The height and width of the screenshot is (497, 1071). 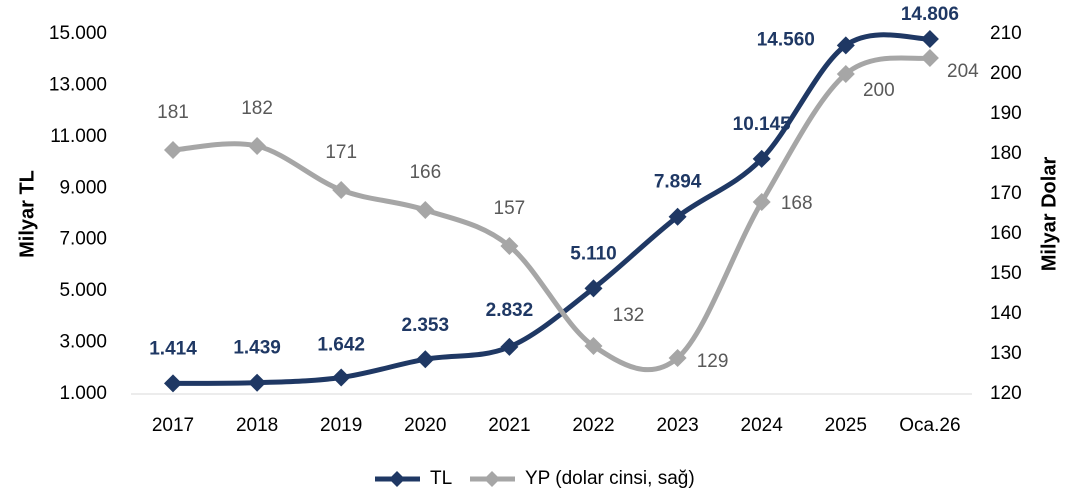 I want to click on data-label: 182, so click(x=257, y=108).